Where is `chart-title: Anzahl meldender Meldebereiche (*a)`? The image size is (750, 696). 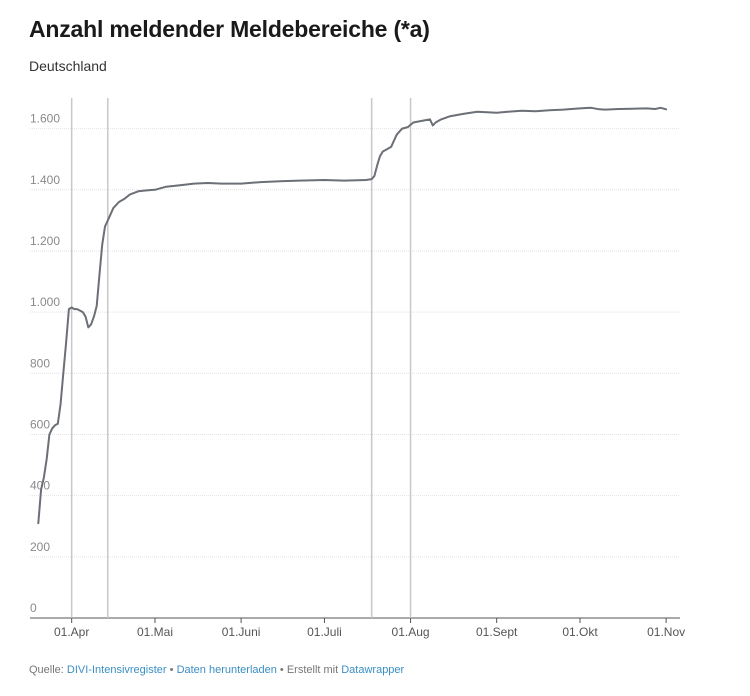
chart-title: Anzahl meldender Meldebereiche (*a) is located at coordinates (229, 29).